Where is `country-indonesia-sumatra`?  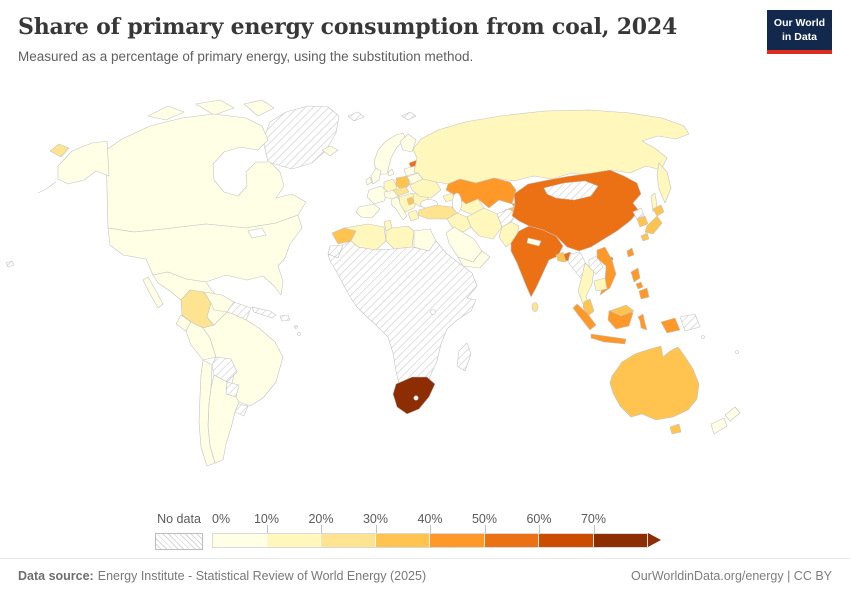 country-indonesia-sumatra is located at coordinates (584, 317).